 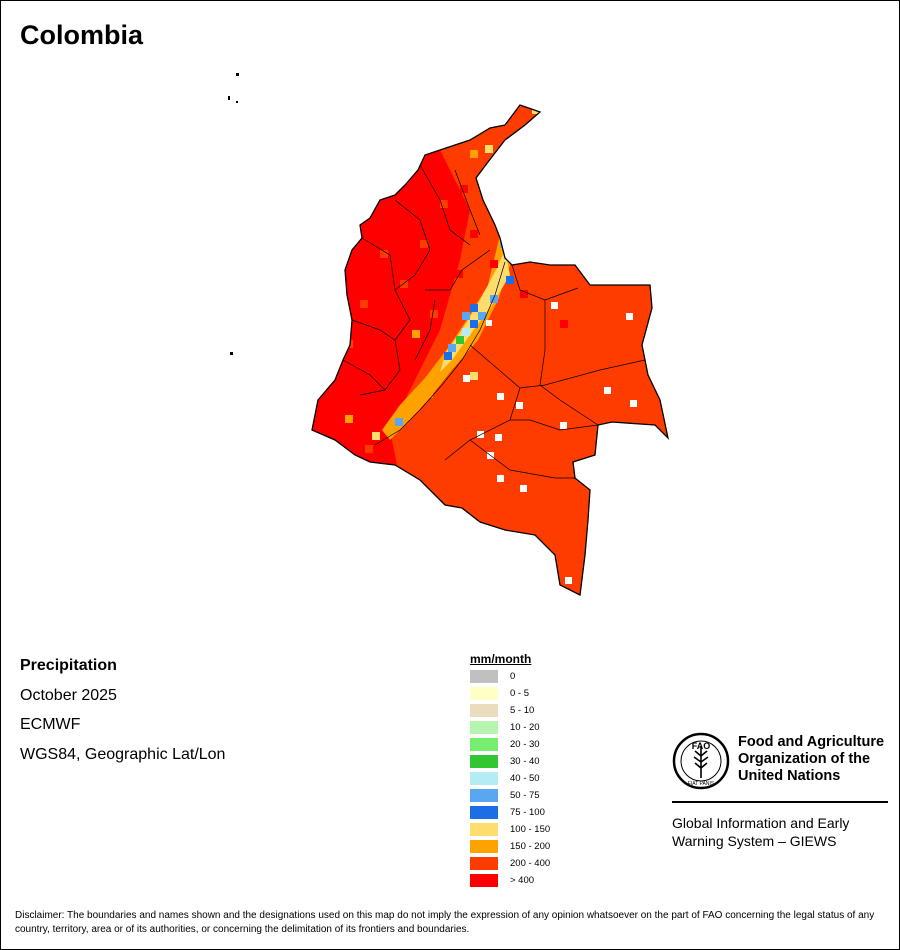 I want to click on legend-item: 10 - 20, so click(x=510, y=727).